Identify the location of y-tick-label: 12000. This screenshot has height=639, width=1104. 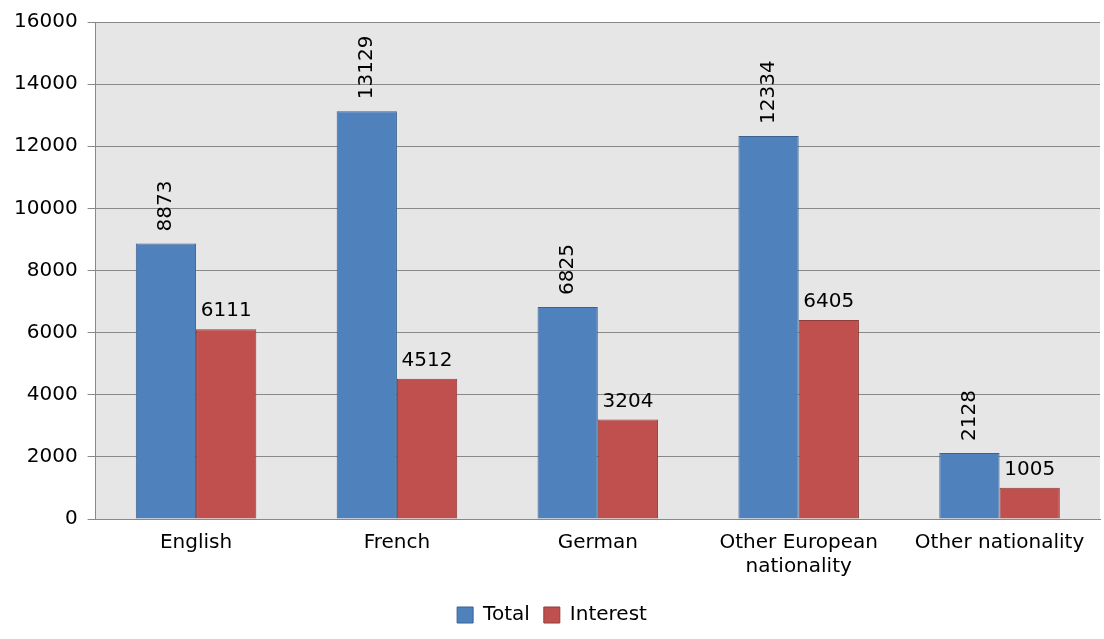
(46, 144).